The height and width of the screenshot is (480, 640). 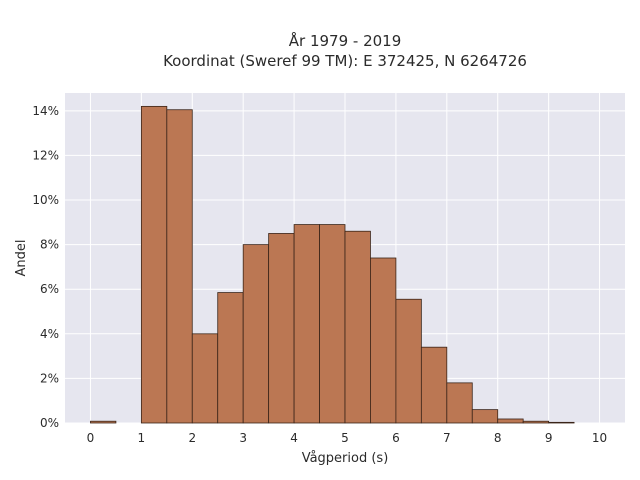 What do you see at coordinates (49, 334) in the screenshot?
I see `y-tick-label-2: 4%` at bounding box center [49, 334].